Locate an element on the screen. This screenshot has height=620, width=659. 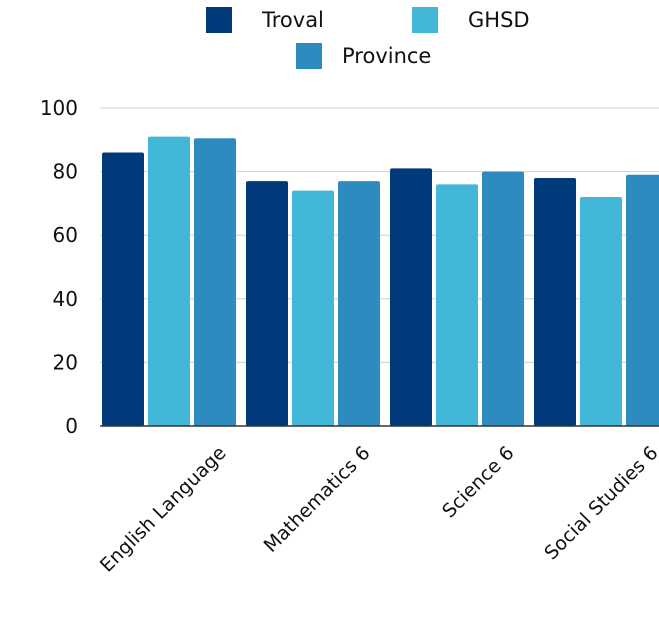
legend-swatch-ghsd is located at coordinates (425, 20).